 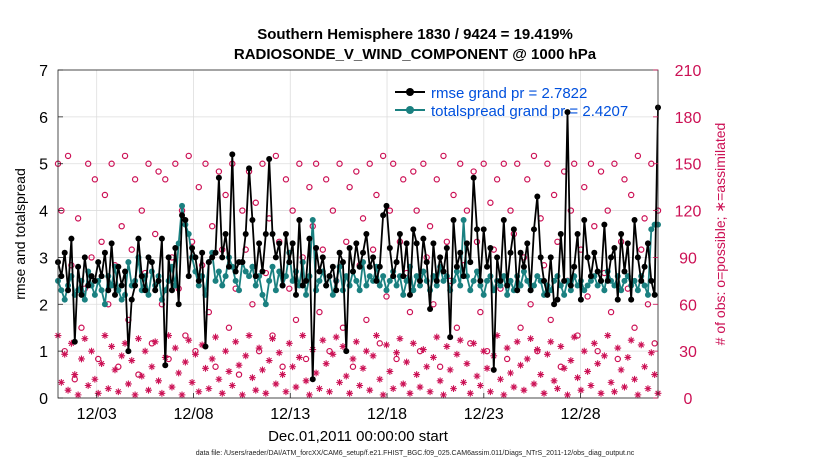 I want to click on y-tick-label-right: 0, so click(x=688, y=399).